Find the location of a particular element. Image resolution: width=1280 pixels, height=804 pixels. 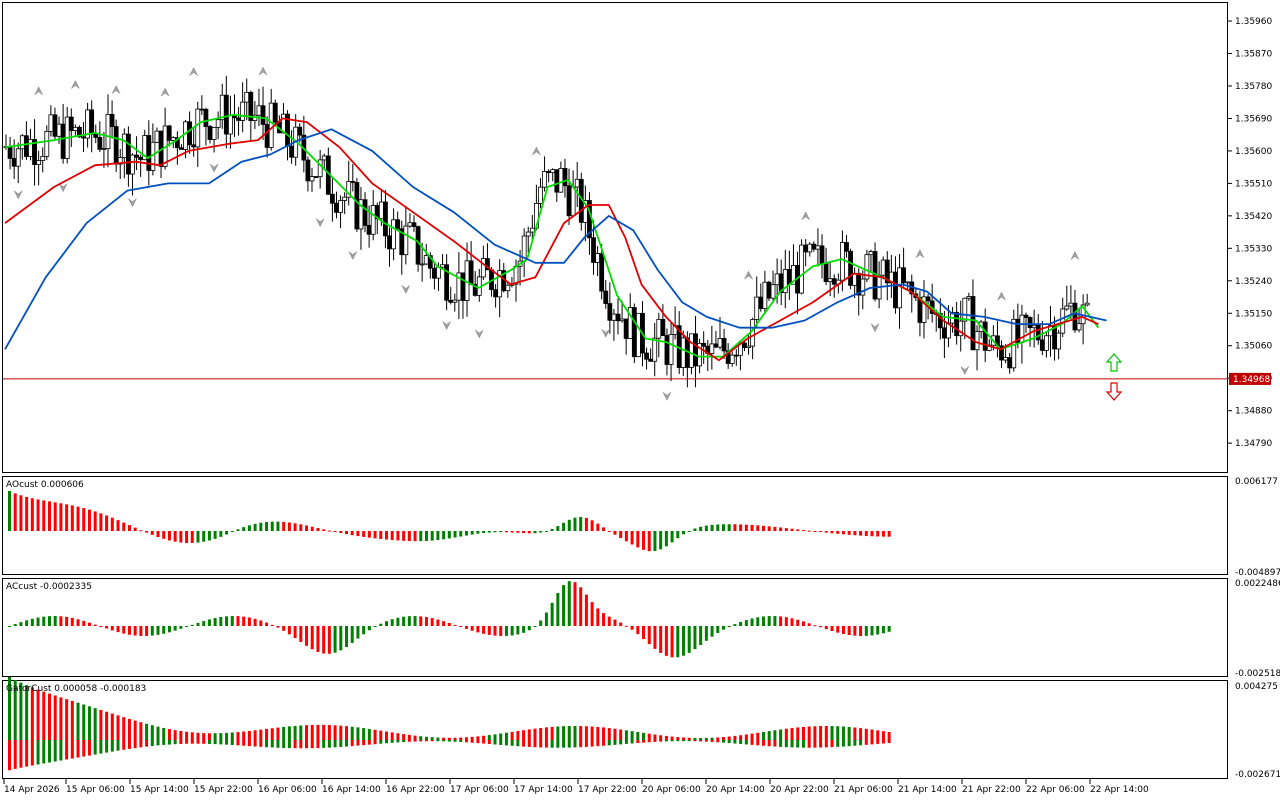

time-tick-label: 20 Apr 06:00 is located at coordinates (671, 790).